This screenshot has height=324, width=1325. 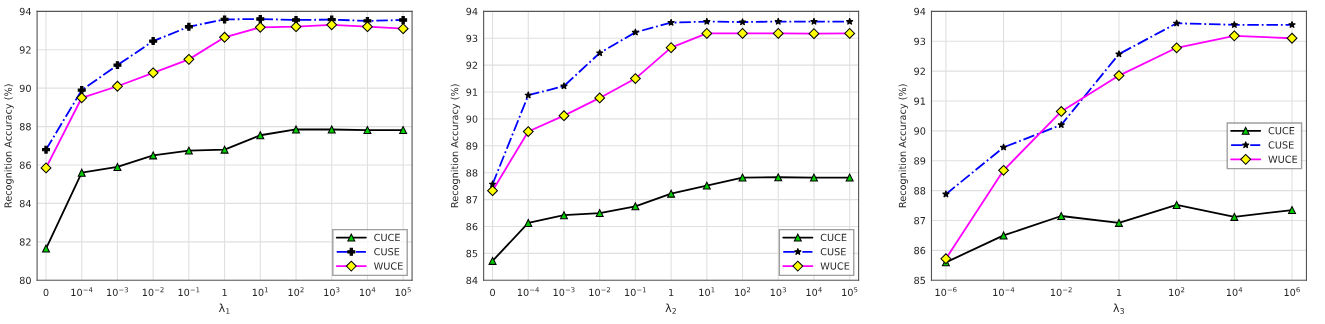 What do you see at coordinates (1118, 308) in the screenshot?
I see `x-axis-title: λ$_{3}$` at bounding box center [1118, 308].